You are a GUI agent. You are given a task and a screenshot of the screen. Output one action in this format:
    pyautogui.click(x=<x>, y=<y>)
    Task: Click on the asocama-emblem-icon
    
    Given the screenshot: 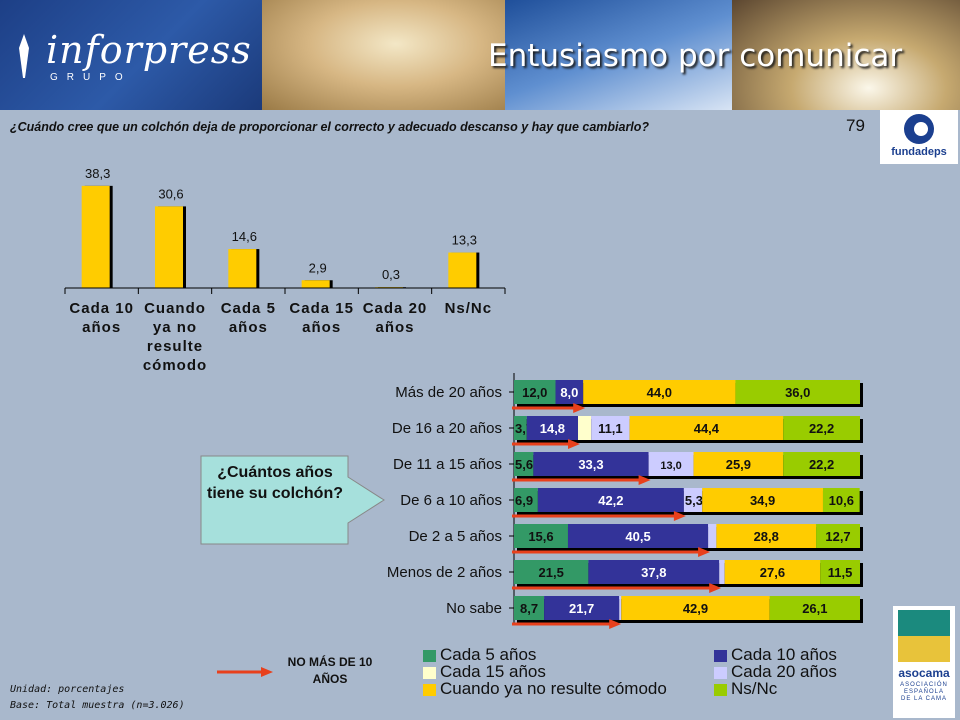 What is the action you would take?
    pyautogui.click(x=924, y=636)
    